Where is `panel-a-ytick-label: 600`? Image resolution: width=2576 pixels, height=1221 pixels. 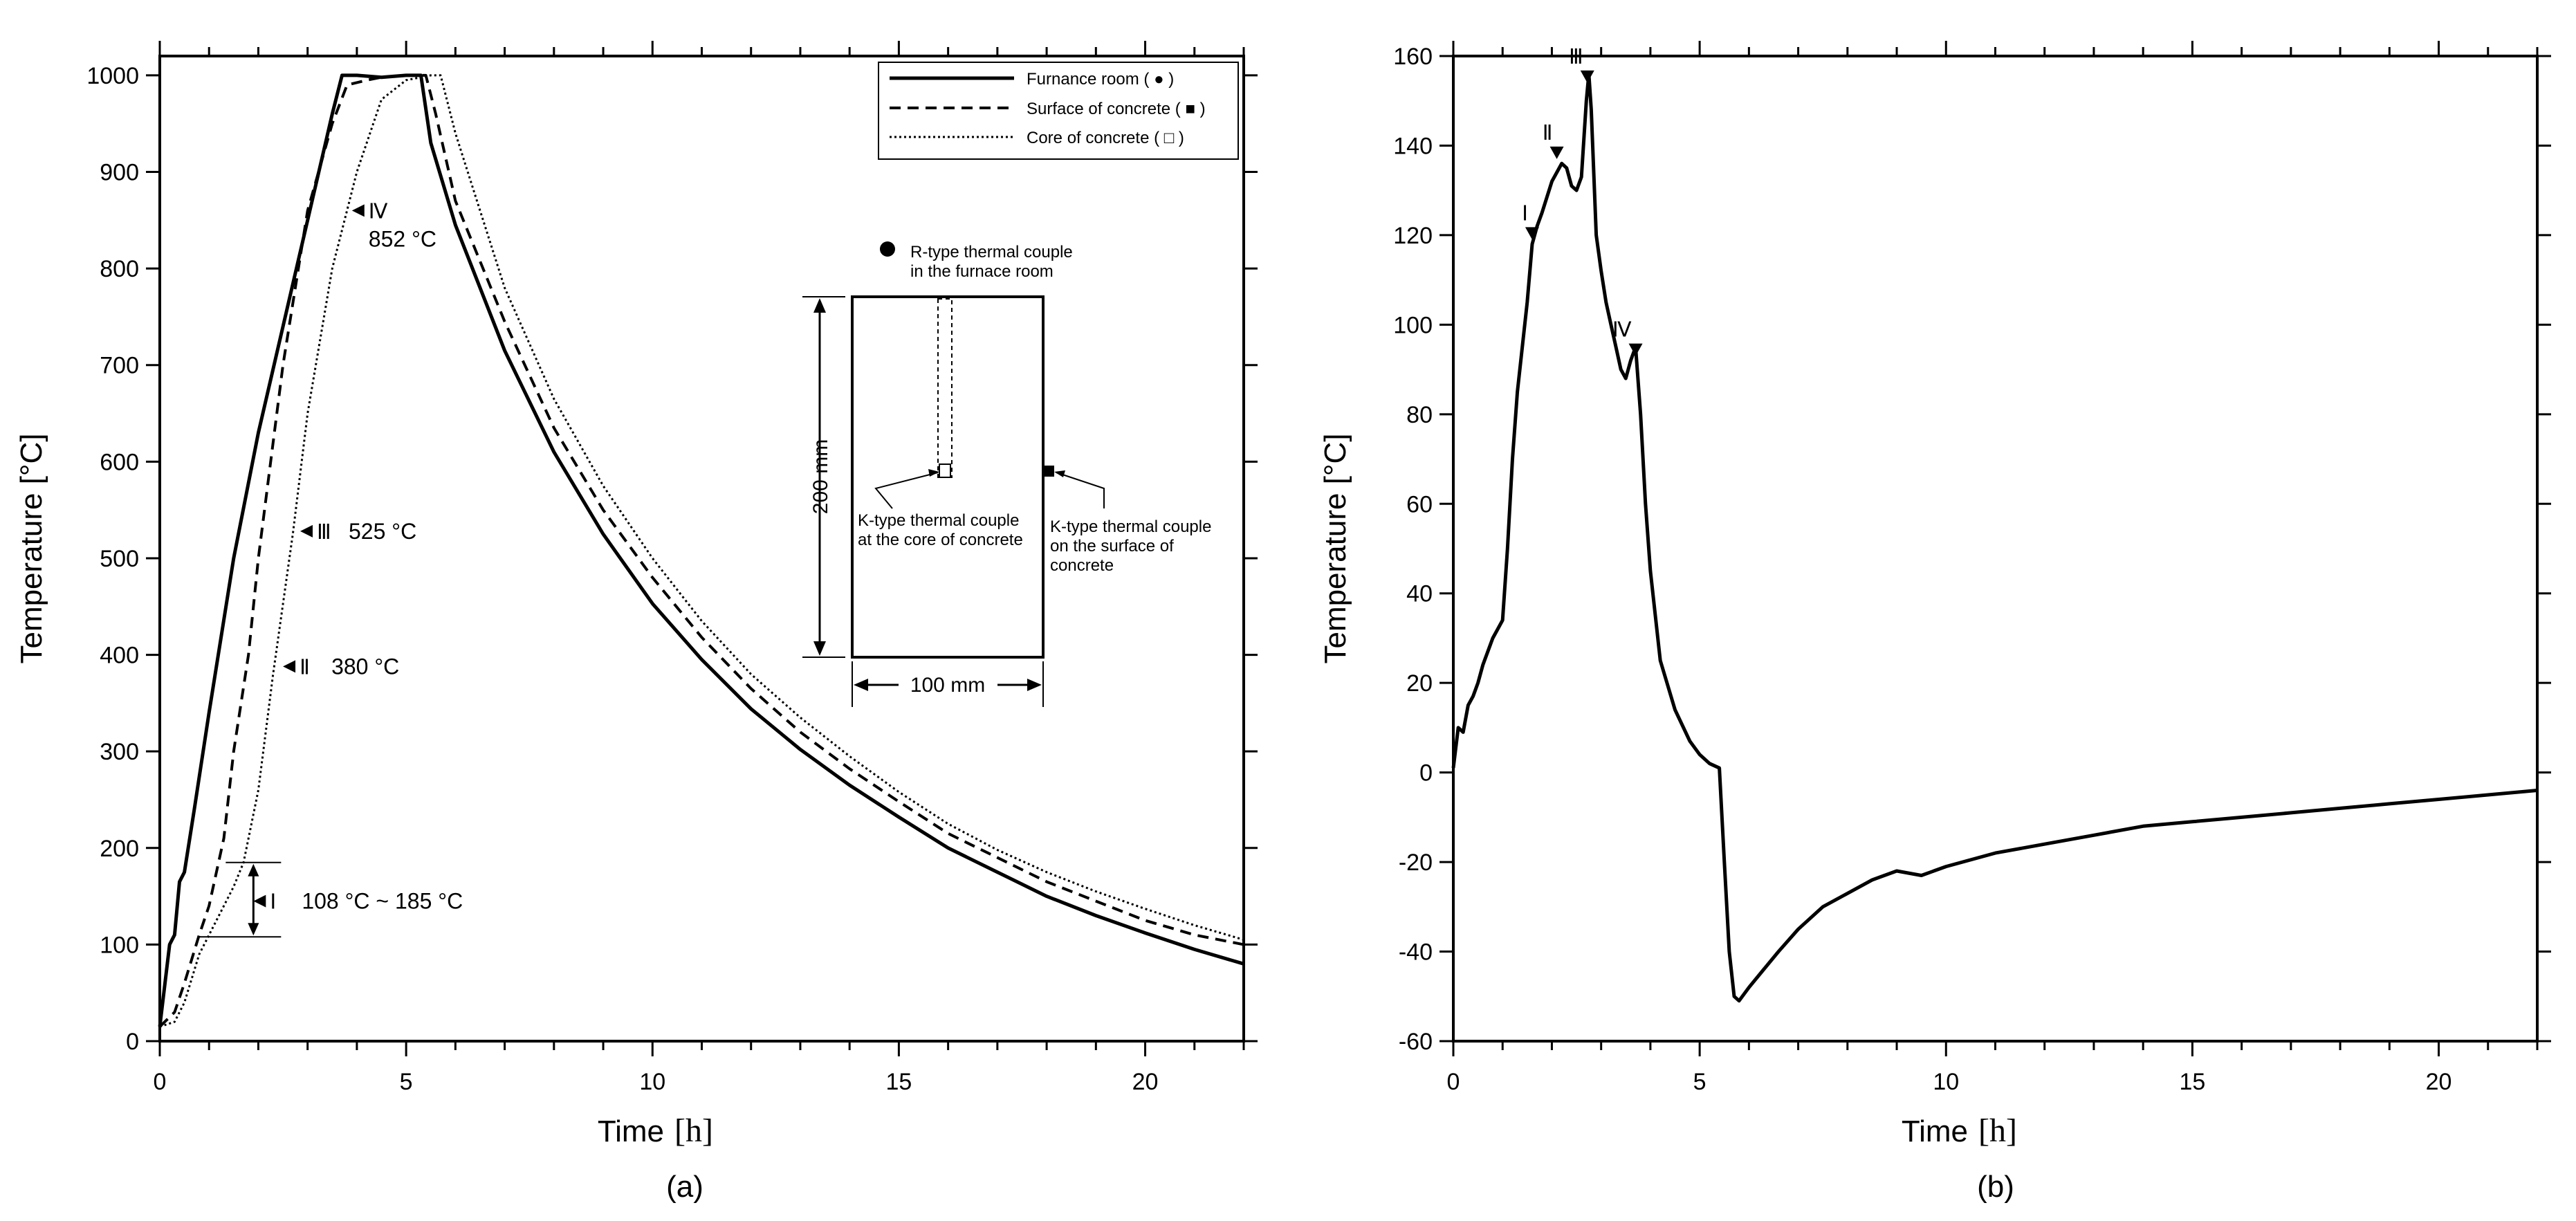 panel-a-ytick-label: 600 is located at coordinates (119, 462).